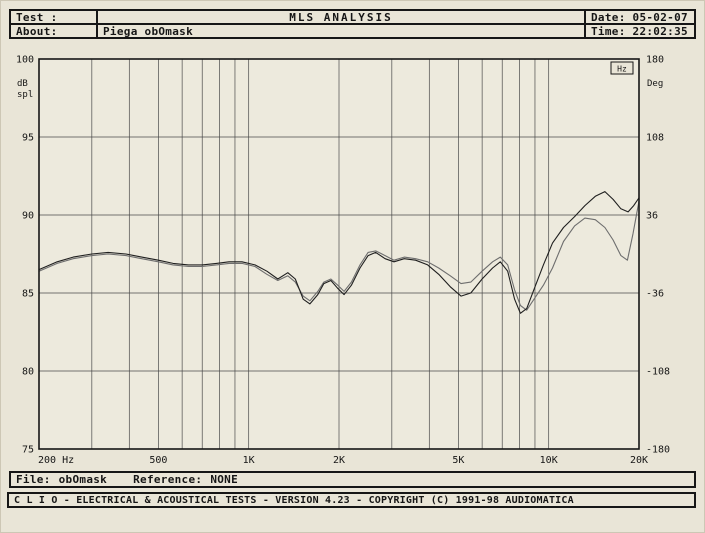 This screenshot has height=533, width=705. What do you see at coordinates (28, 138) in the screenshot?
I see `y-left-tick: 95` at bounding box center [28, 138].